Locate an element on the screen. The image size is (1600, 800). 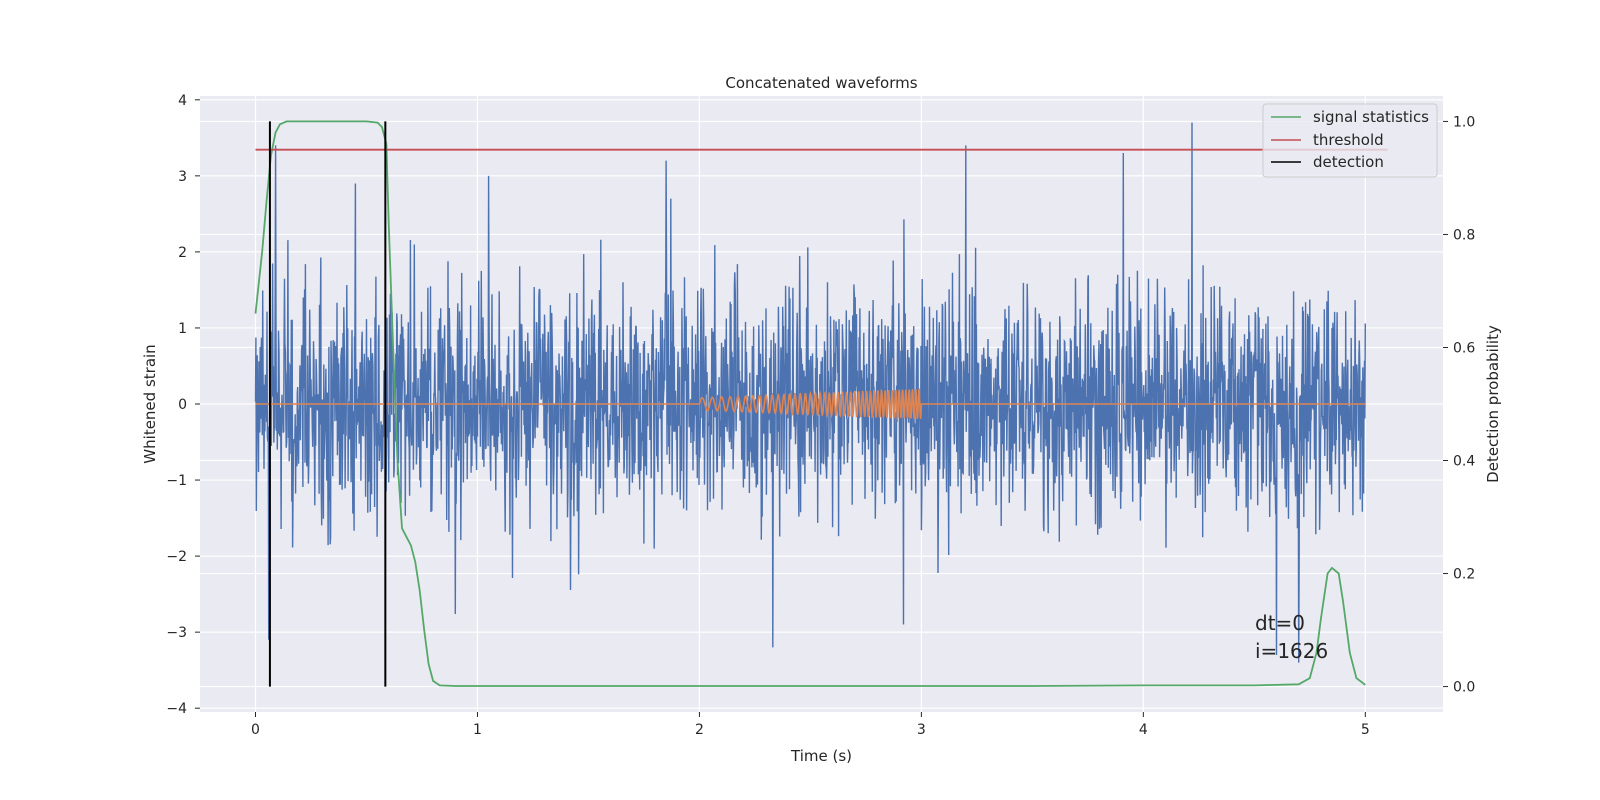
y-axis-label: Whitened strain is located at coordinates (150, 403).